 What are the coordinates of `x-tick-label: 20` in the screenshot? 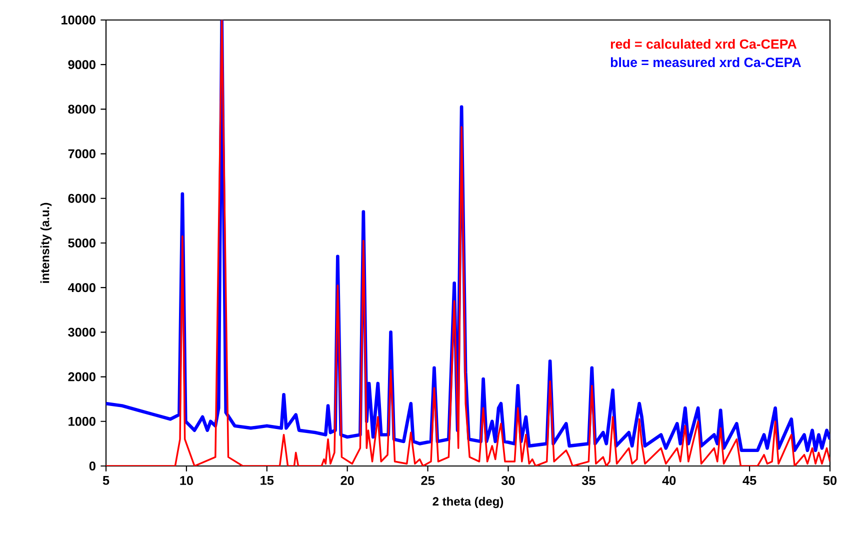 It's located at (347, 480).